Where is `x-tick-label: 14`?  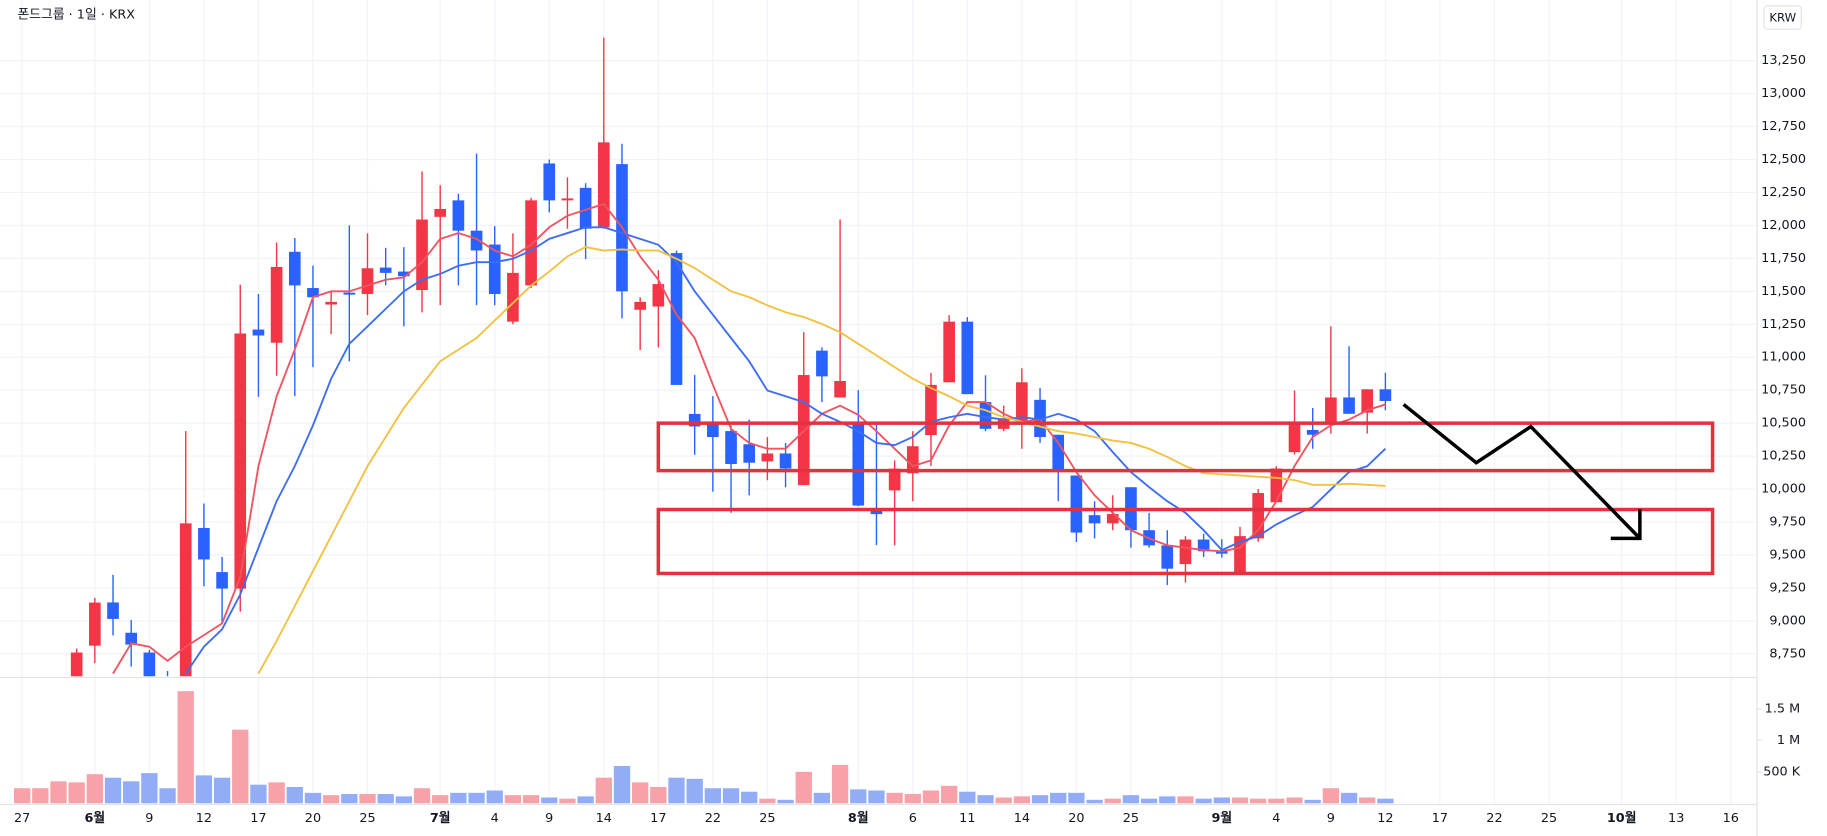 x-tick-label: 14 is located at coordinates (1022, 818).